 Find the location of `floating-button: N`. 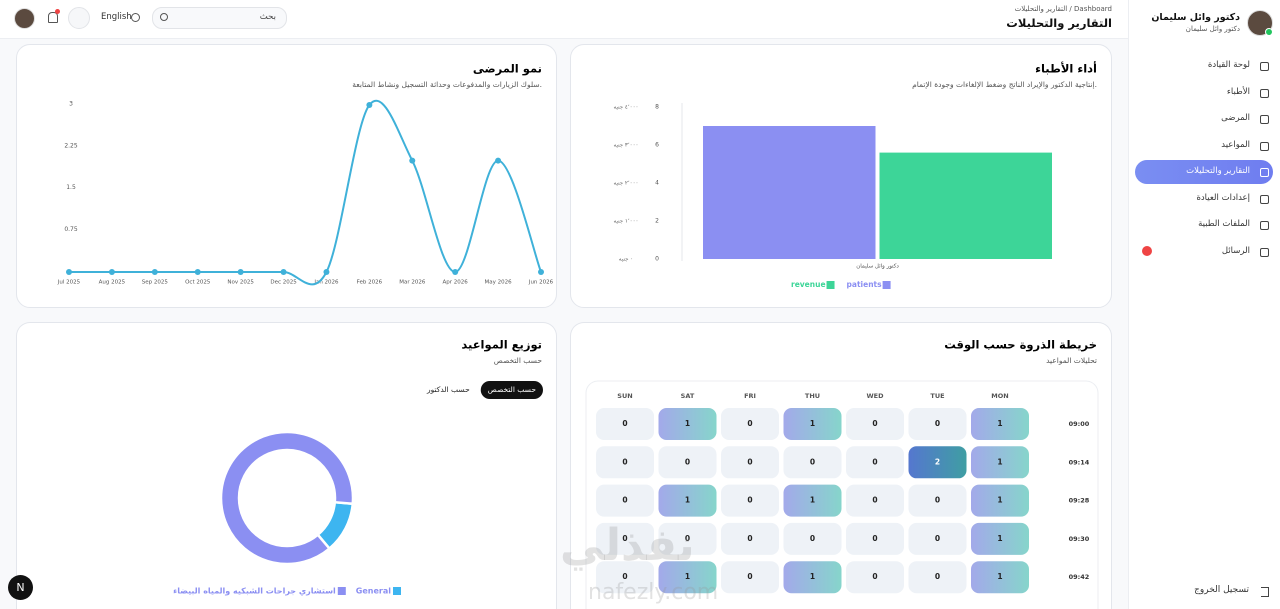

floating-button: N is located at coordinates (20, 587).